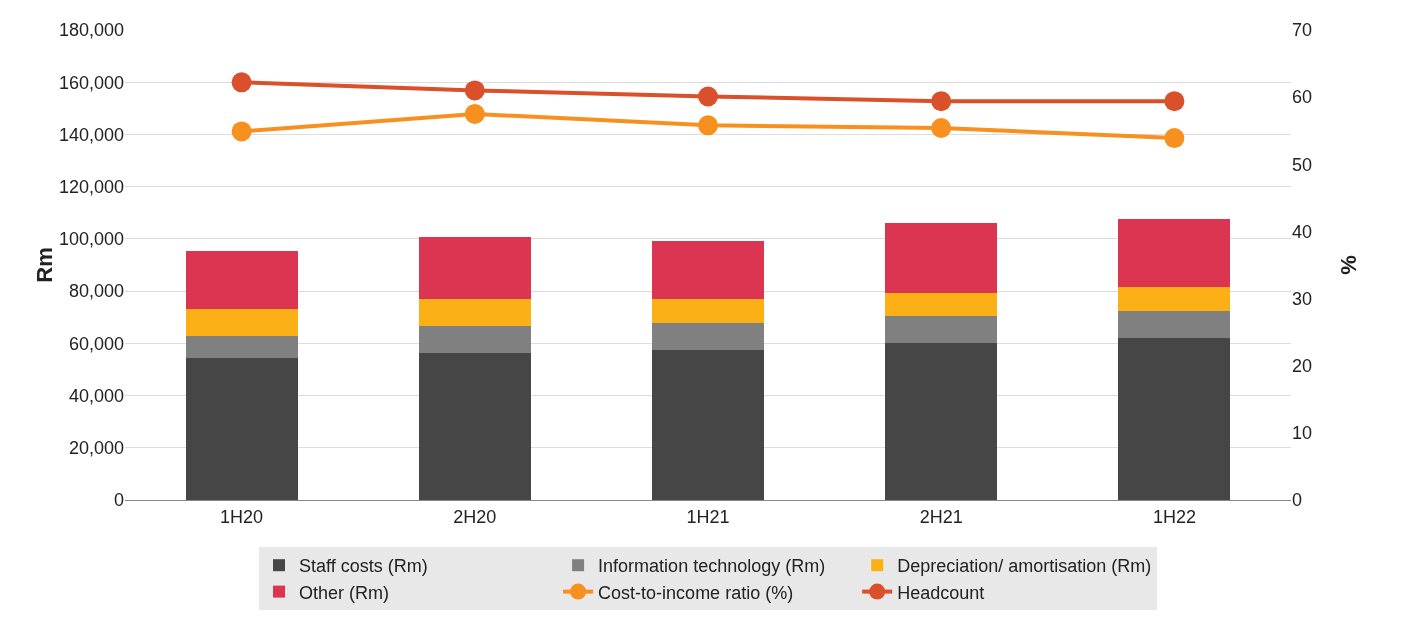  I want to click on y2-tick-label: 70, so click(1302, 30).